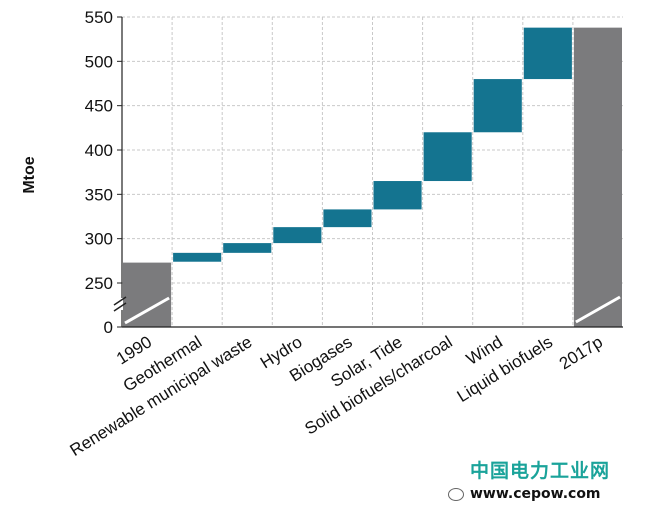 This screenshot has height=524, width=649. I want to click on x-label-liquid-biofuels: Liquid biofuels, so click(505, 369).